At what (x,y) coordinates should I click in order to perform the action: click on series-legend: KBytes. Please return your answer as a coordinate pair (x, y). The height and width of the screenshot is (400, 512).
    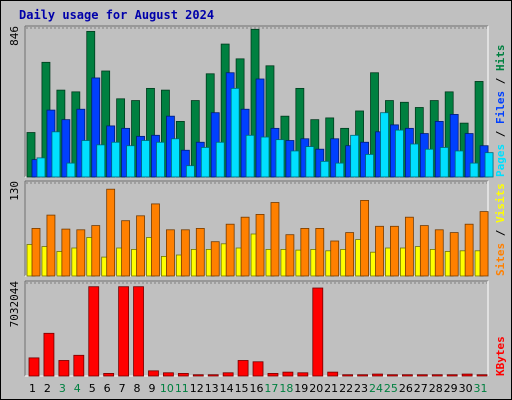
    Looking at the image, I should click on (500, 356).